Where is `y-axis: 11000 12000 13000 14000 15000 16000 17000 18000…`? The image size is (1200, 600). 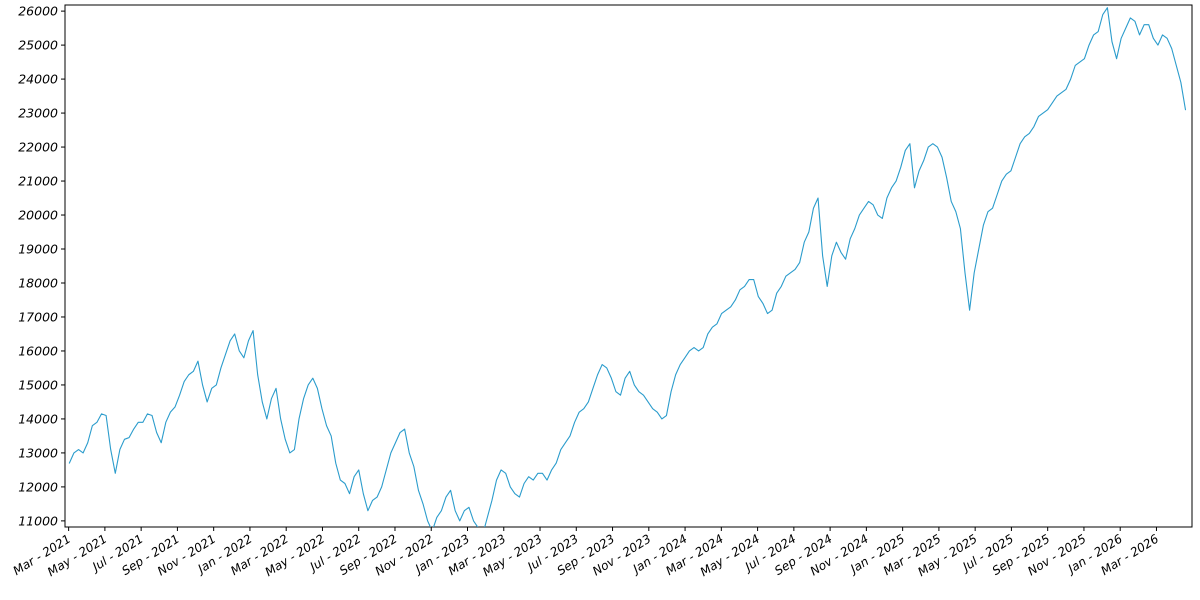
y-axis: 11000 12000 13000 14000 15000 16000 17000 18000… is located at coordinates (41, 266).